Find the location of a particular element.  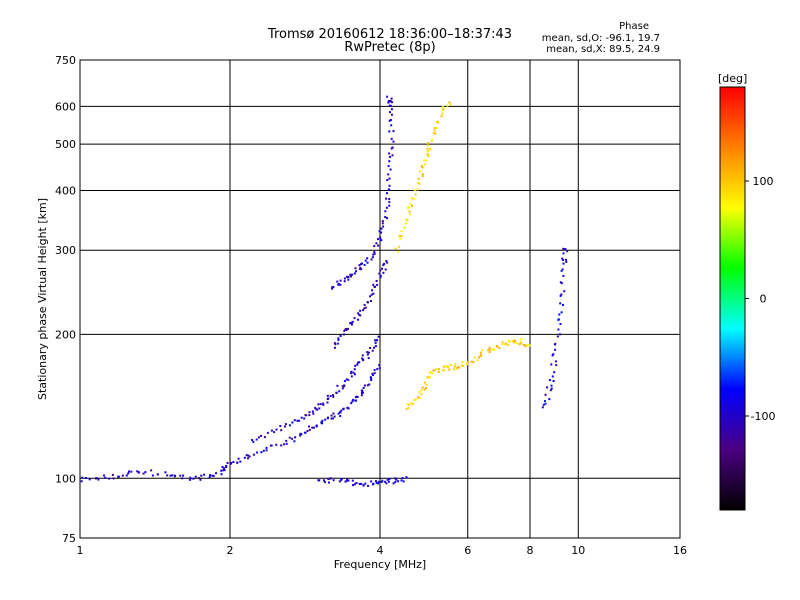

y-tick-label: 75 is located at coordinates (69, 538).